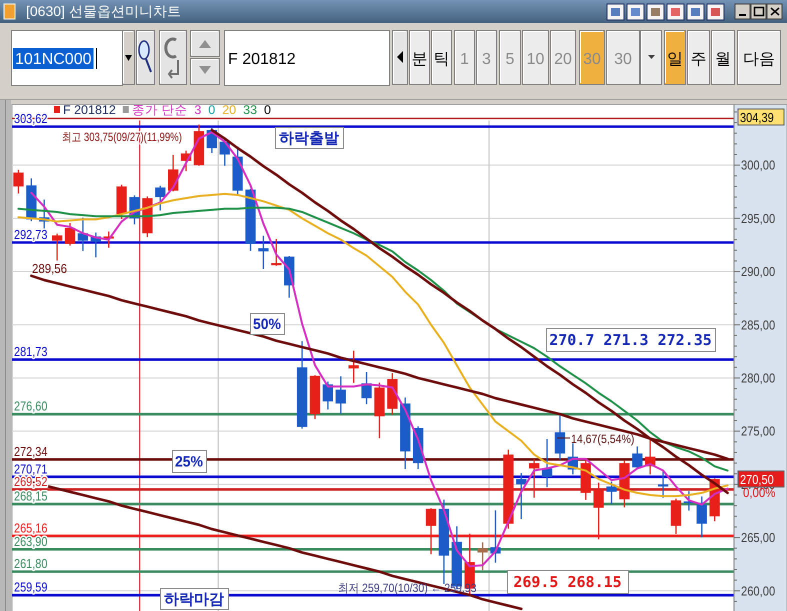 The image size is (787, 611). Describe the element at coordinates (761, 378) in the screenshot. I see `y-tick: 280,00` at that location.